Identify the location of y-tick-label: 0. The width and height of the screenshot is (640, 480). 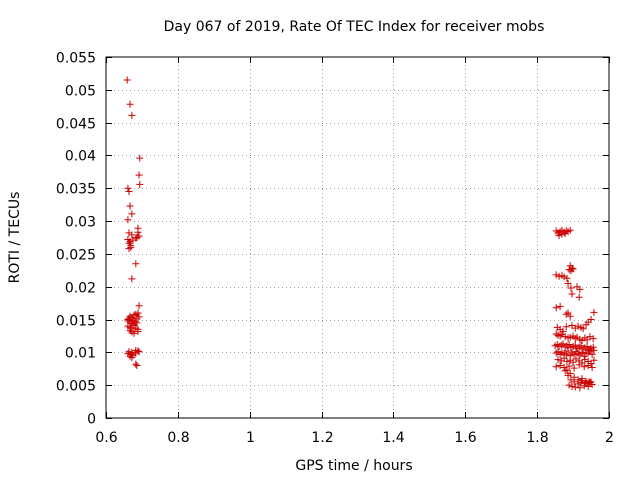
(91, 420).